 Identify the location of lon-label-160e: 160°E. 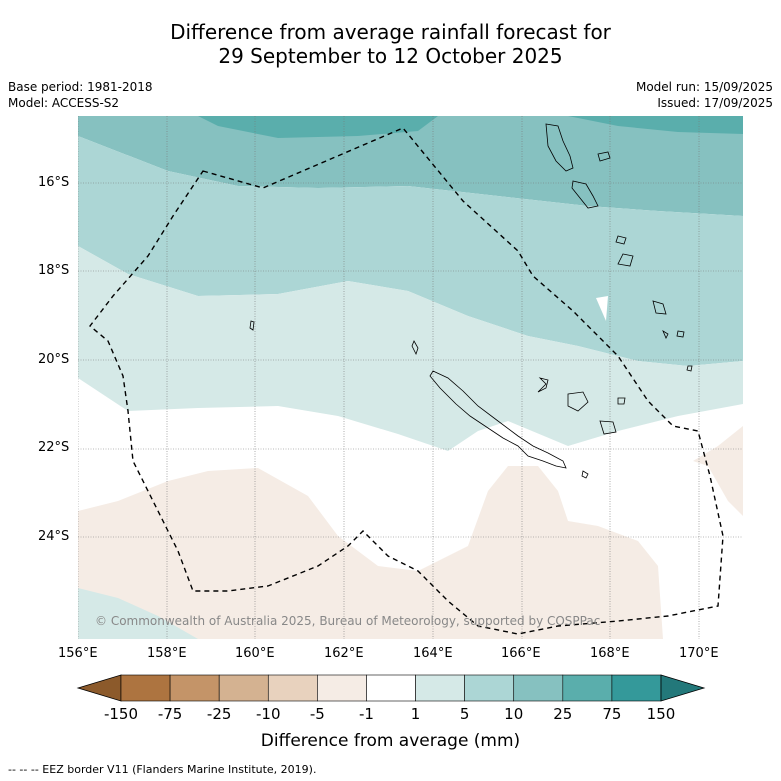
(255, 653).